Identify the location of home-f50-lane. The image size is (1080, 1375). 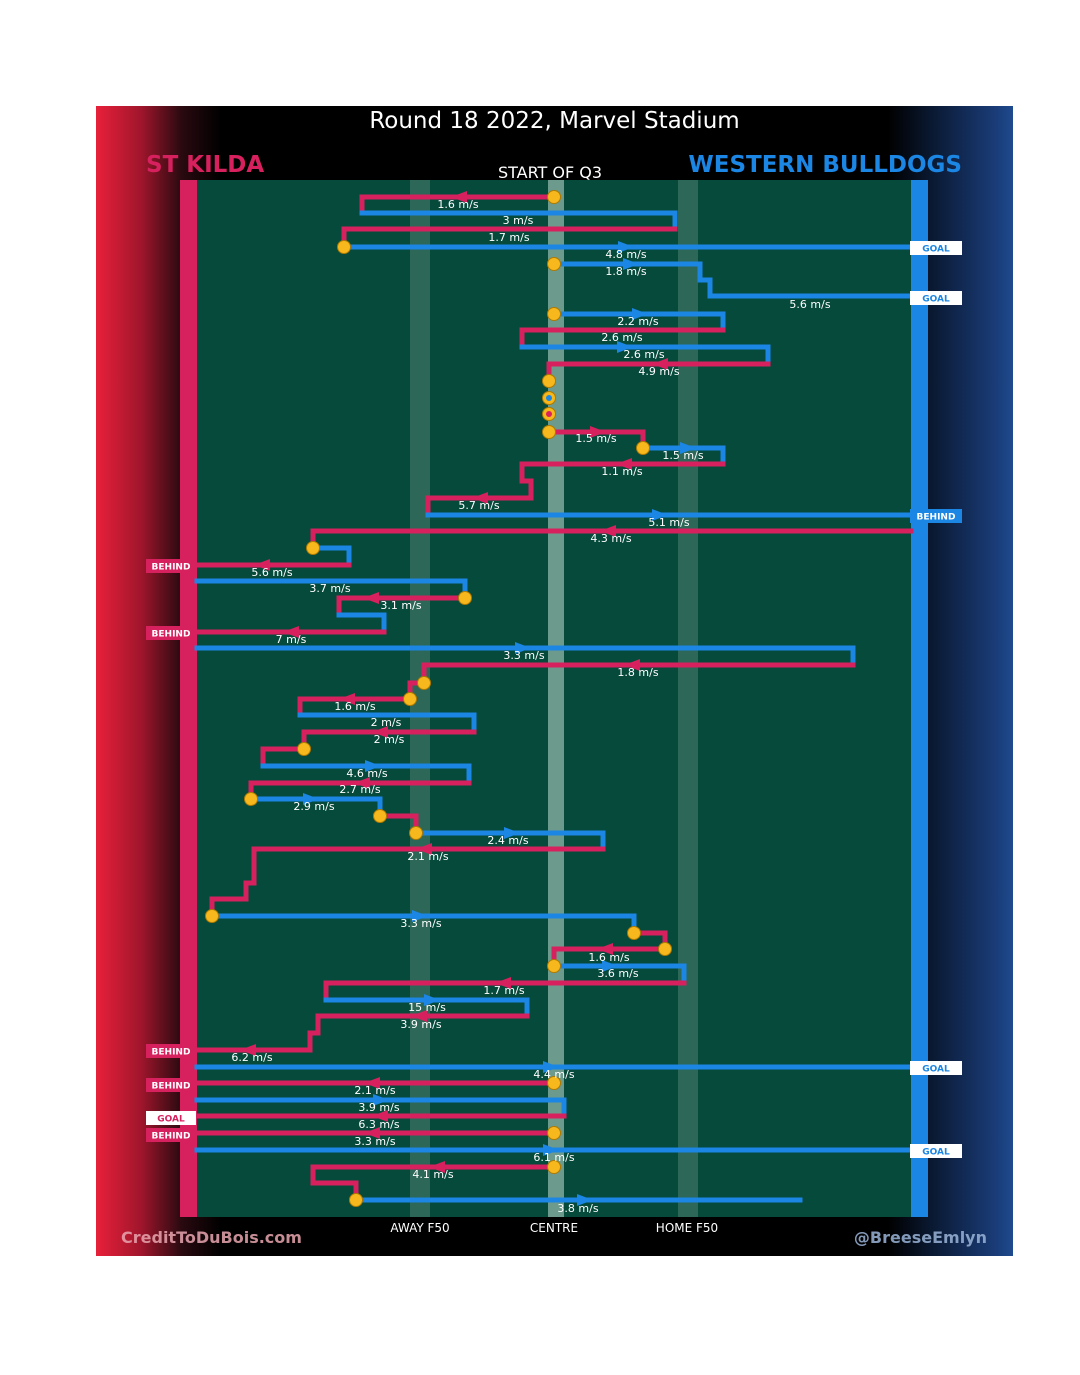
(688, 698).